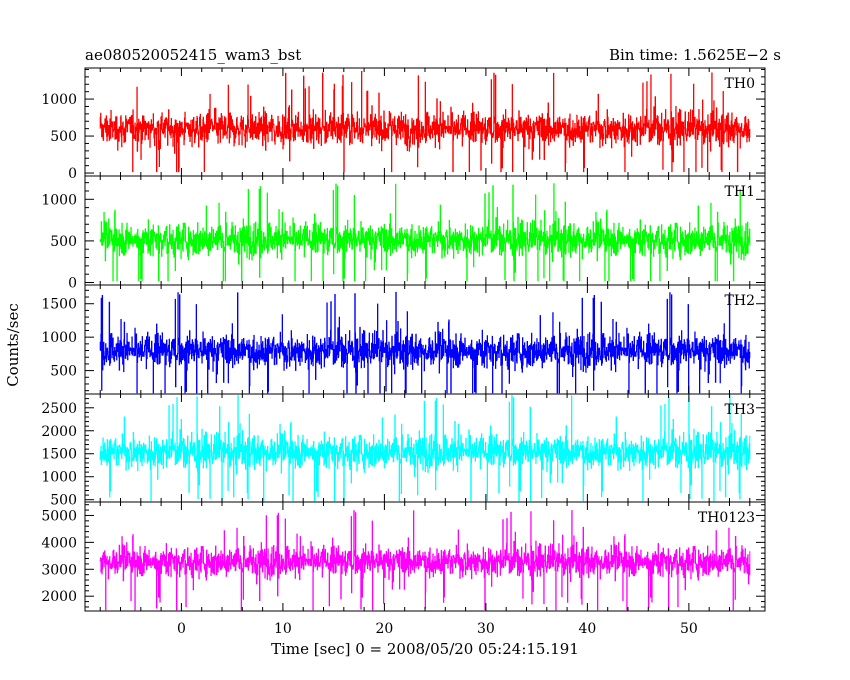 Image resolution: width=850 pixels, height=680 pixels. What do you see at coordinates (283, 629) in the screenshot?
I see `x-tick-label: 10` at bounding box center [283, 629].